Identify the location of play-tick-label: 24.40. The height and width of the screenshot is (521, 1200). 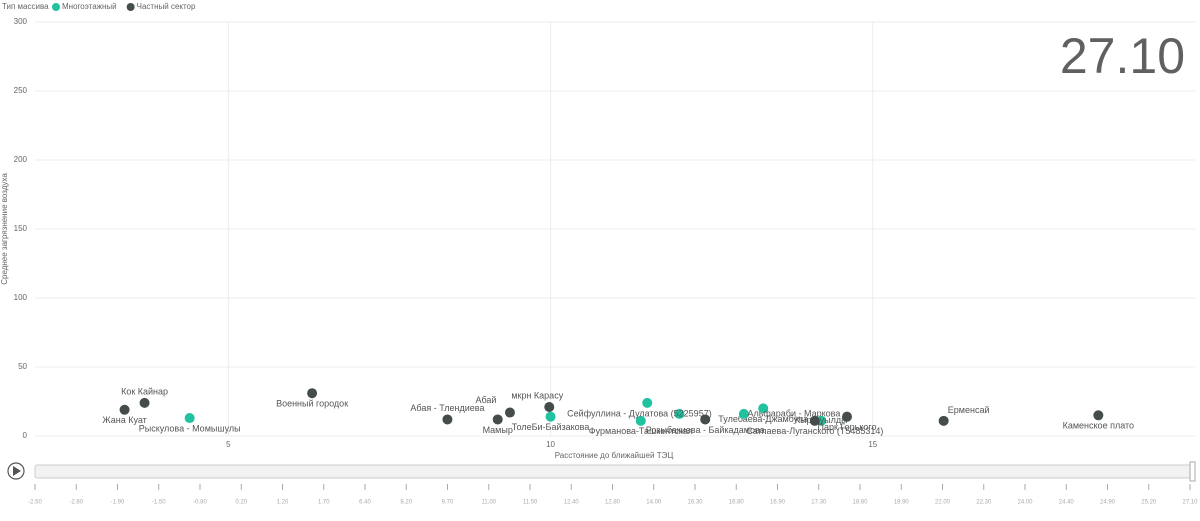
(1067, 503).